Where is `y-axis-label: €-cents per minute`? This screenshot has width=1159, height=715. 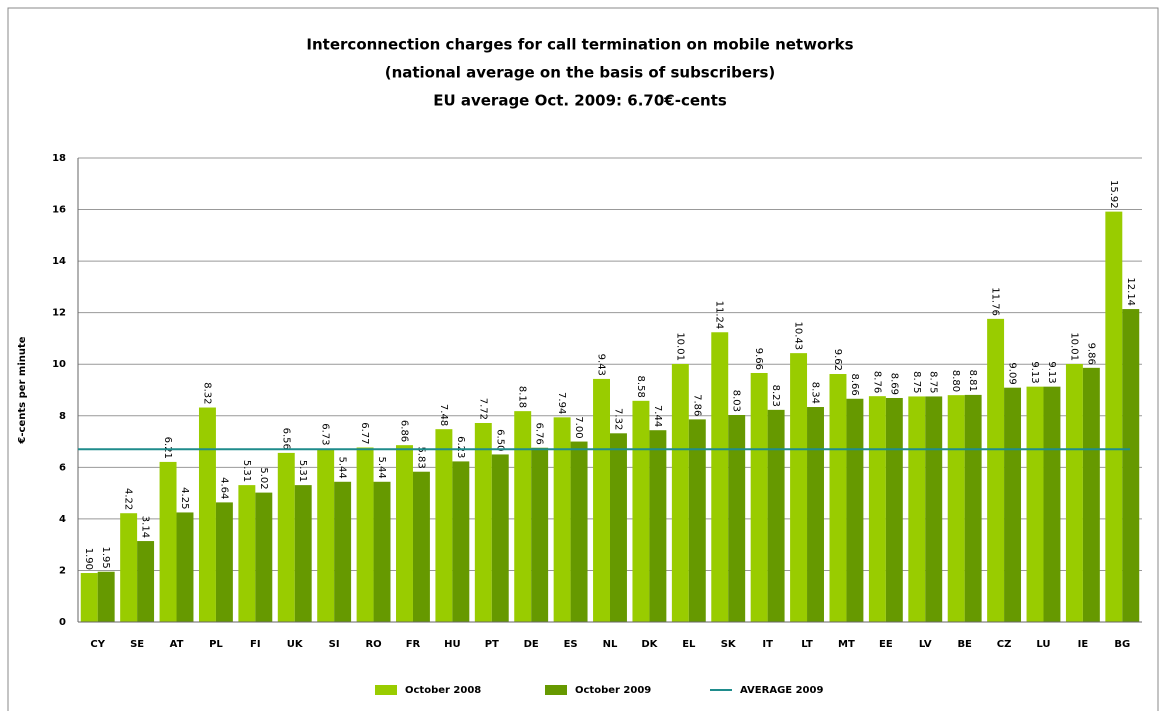
y-axis-label: €-cents per minute is located at coordinates (22, 390).